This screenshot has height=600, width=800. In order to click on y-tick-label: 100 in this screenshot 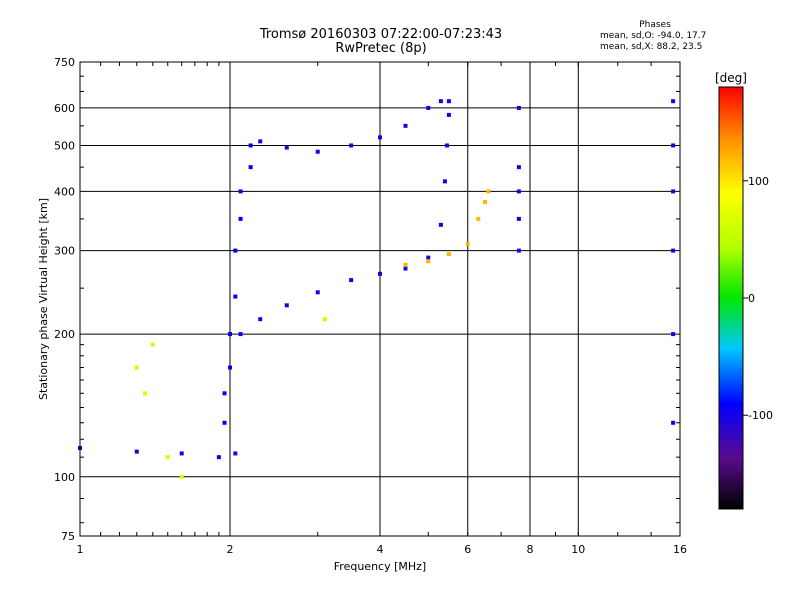, I will do `click(64, 477)`.